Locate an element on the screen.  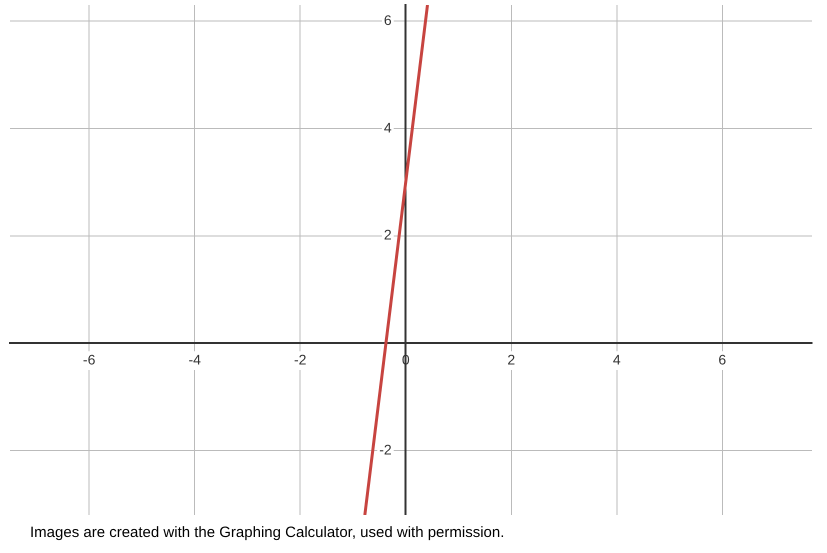
x-tick-label: -2 is located at coordinates (300, 359).